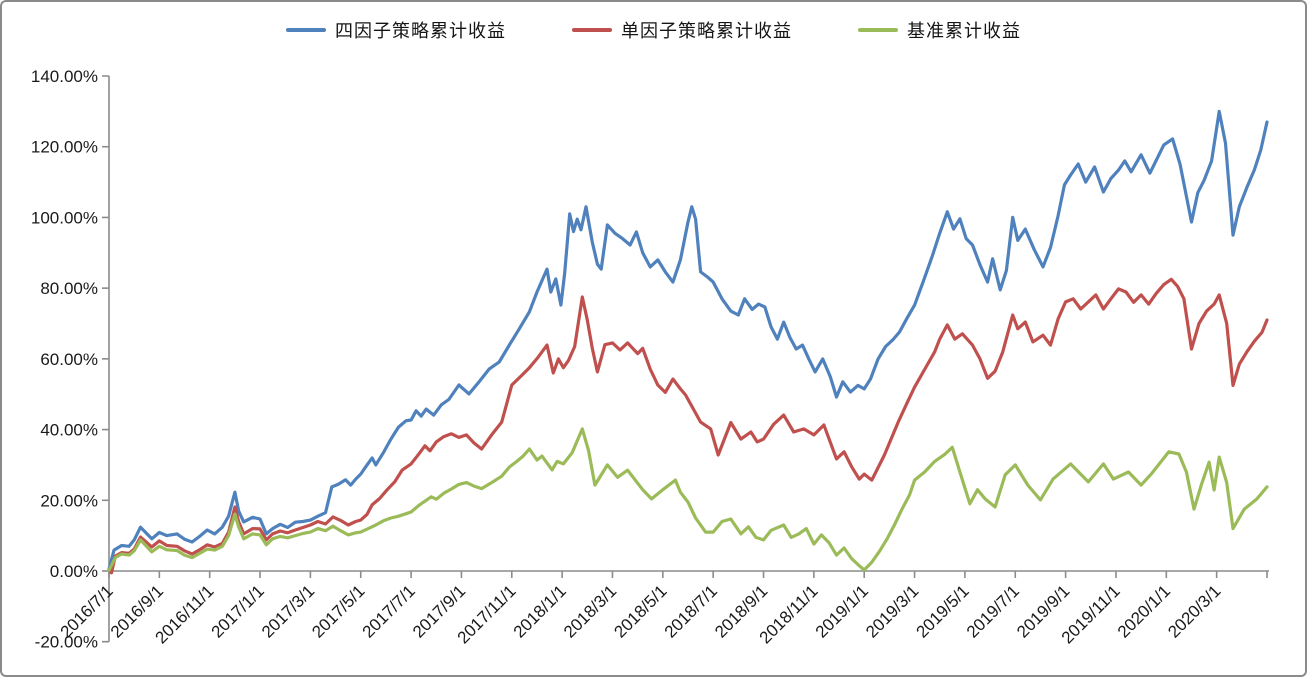 This screenshot has width=1307, height=677. Describe the element at coordinates (69, 288) in the screenshot. I see `y-axis-label: 80.00%` at that location.